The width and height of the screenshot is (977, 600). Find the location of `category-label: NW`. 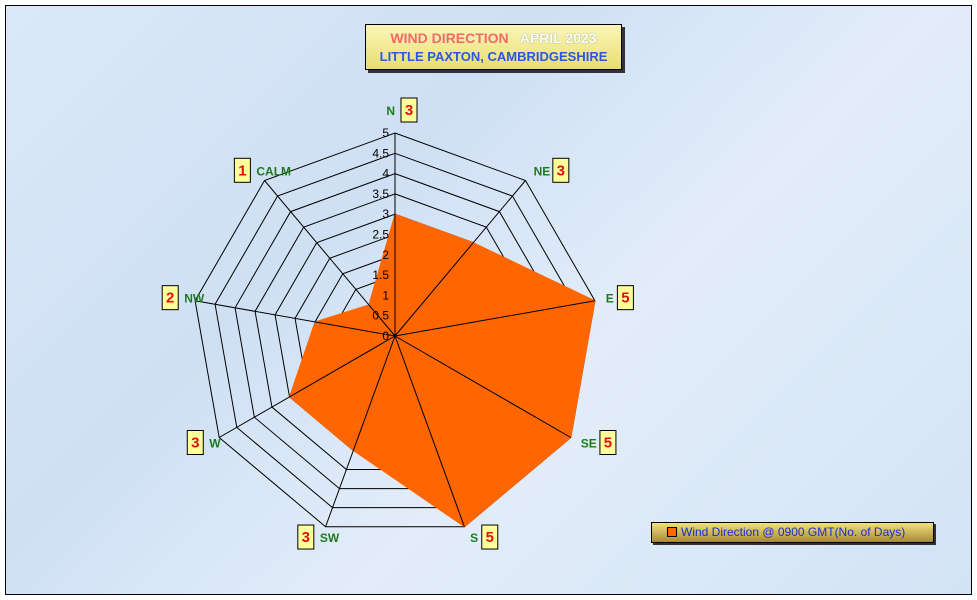

category-label: NW is located at coordinates (194, 299).